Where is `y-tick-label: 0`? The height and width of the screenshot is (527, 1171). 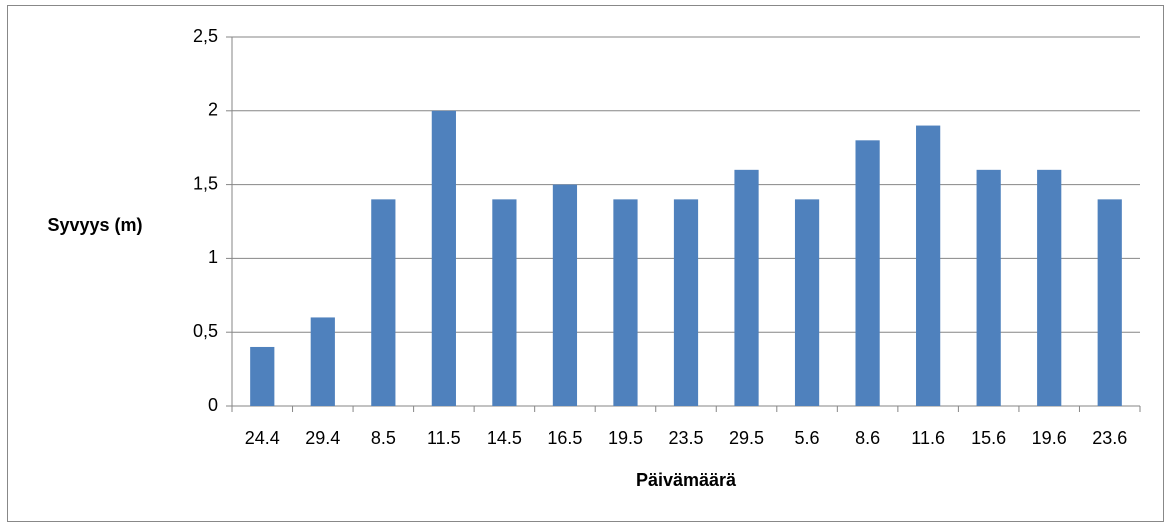
y-tick-label: 0 is located at coordinates (213, 405).